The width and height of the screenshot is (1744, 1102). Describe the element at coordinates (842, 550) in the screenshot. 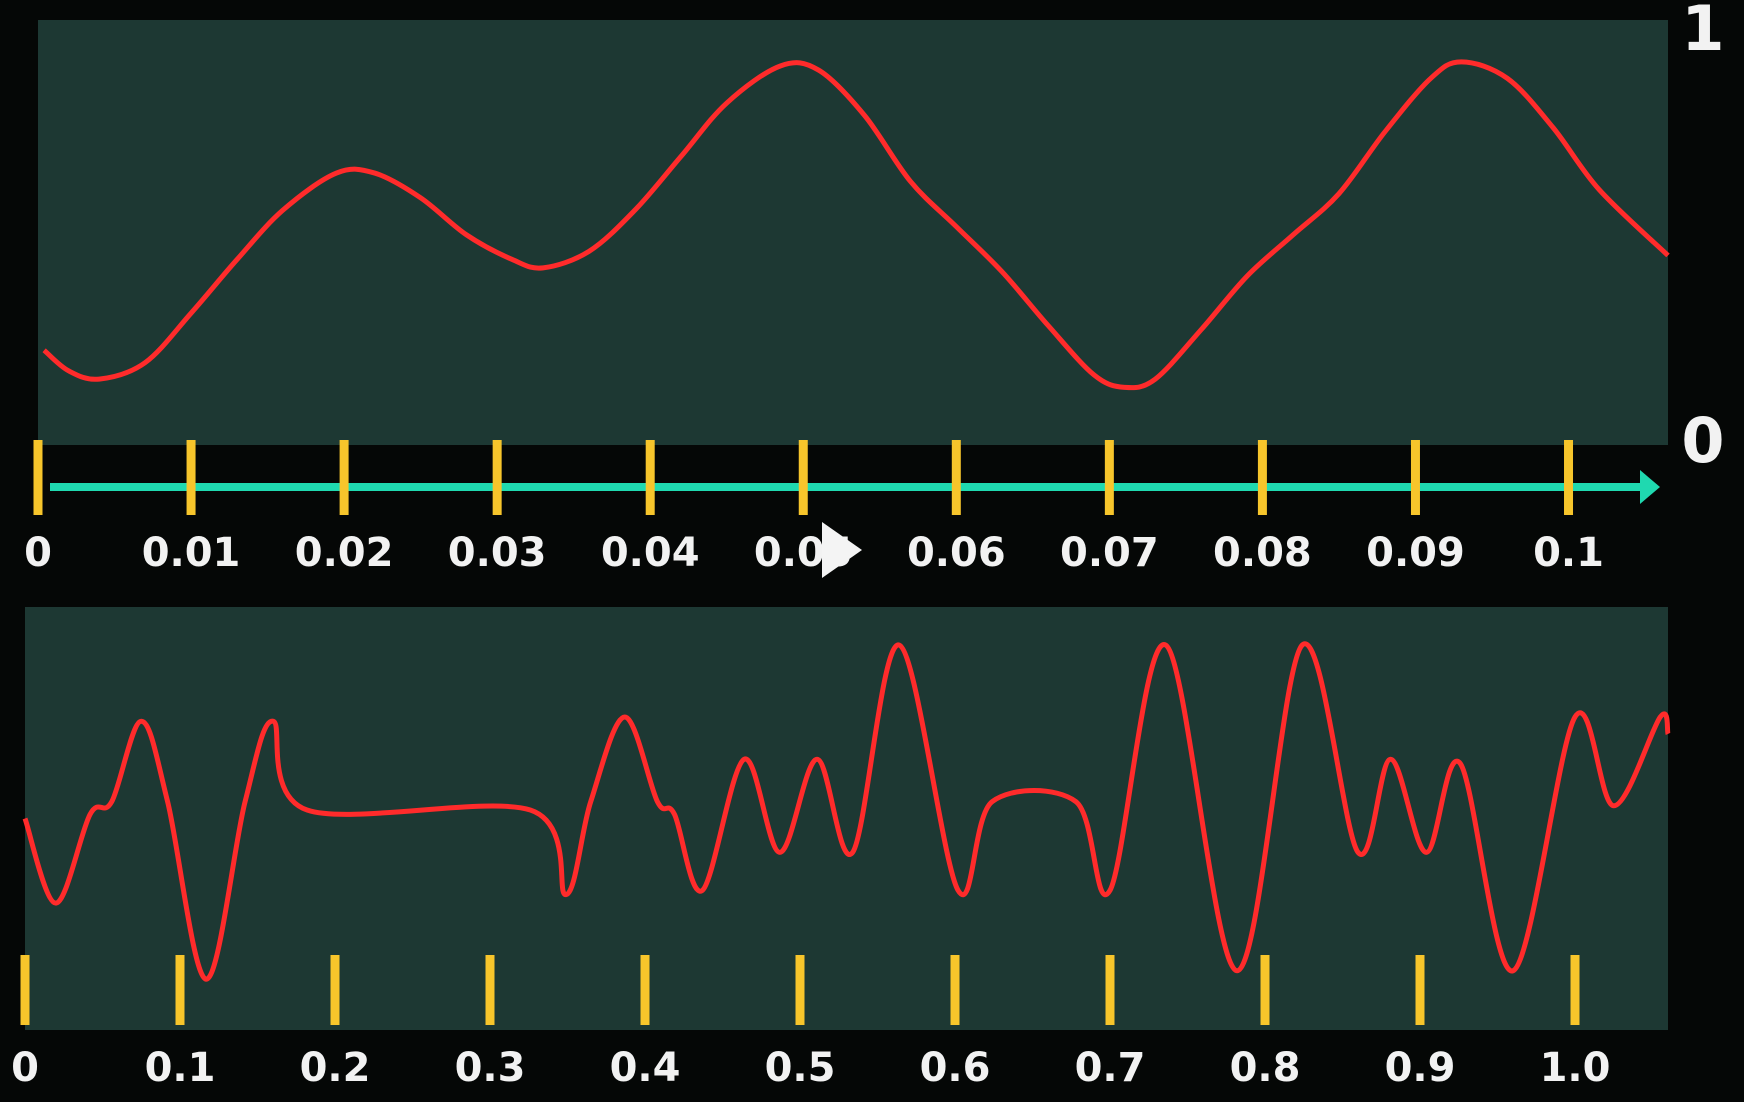

I see `play-icon` at that location.